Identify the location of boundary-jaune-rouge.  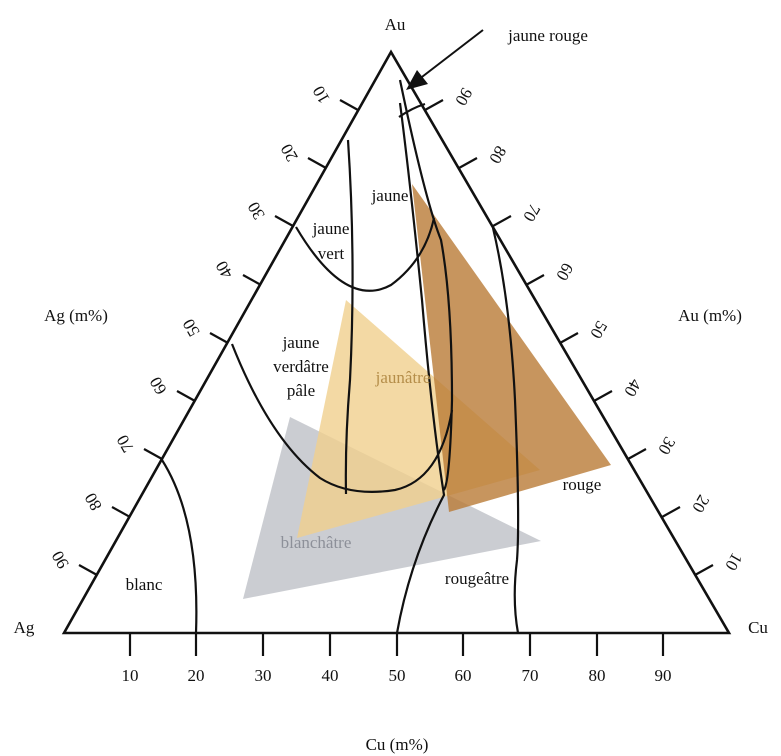
(412, 110).